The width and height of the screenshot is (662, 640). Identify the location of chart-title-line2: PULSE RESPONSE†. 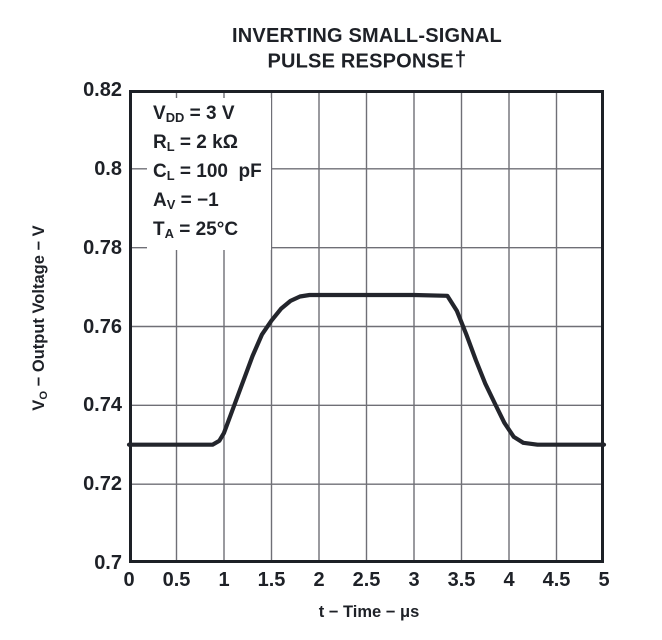
(367, 61).